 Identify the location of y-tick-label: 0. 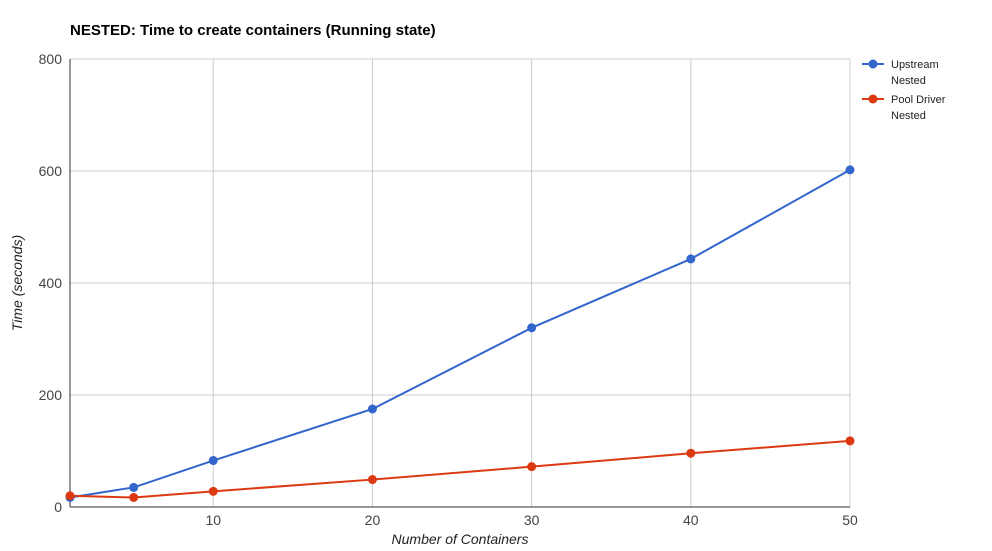
(58, 507).